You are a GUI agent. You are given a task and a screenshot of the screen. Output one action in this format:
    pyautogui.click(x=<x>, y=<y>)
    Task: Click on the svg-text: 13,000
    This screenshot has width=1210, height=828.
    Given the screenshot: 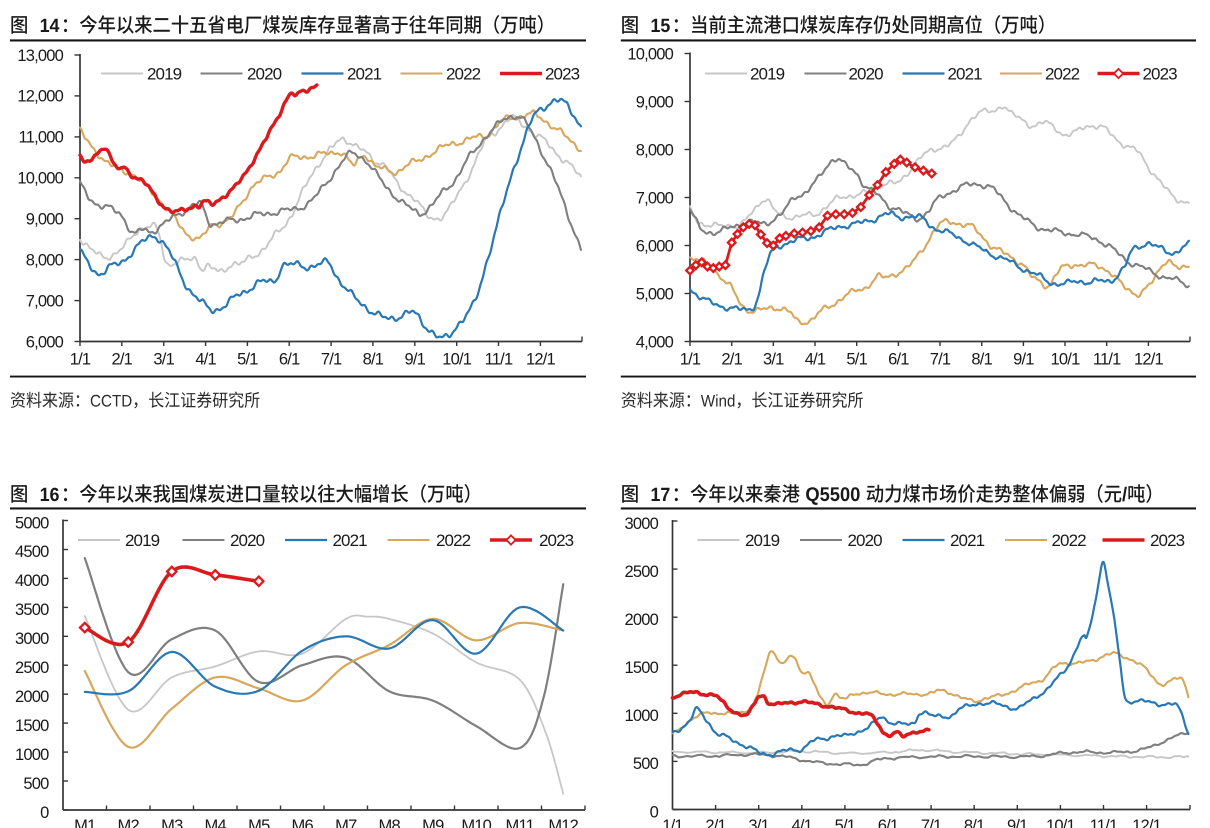 What is the action you would take?
    pyautogui.click(x=40, y=56)
    